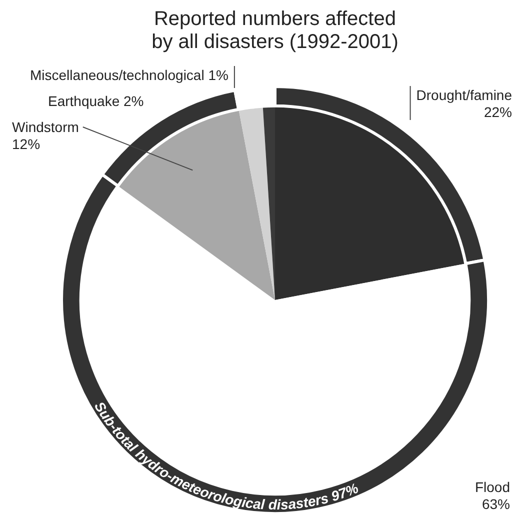 The image size is (519, 525). What do you see at coordinates (496, 504) in the screenshot?
I see `text: 63%` at bounding box center [496, 504].